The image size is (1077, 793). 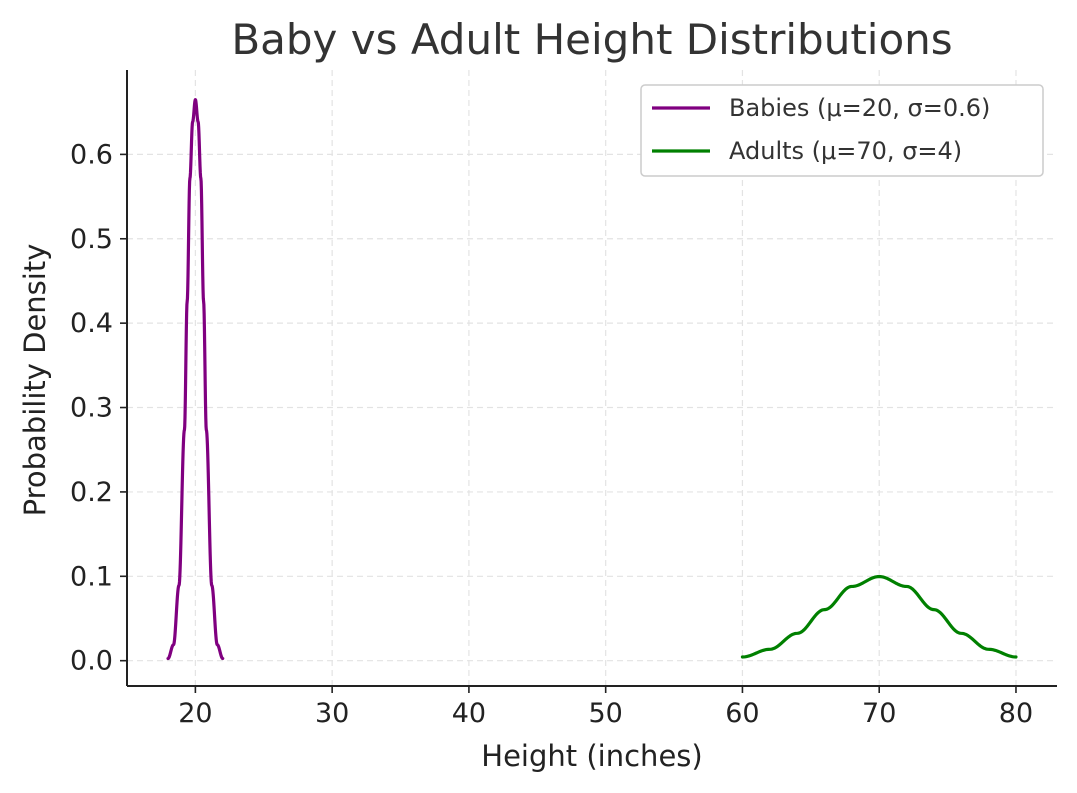 I want to click on x-ticks: 20 30 40 50 60 70 80, so click(x=605, y=707).